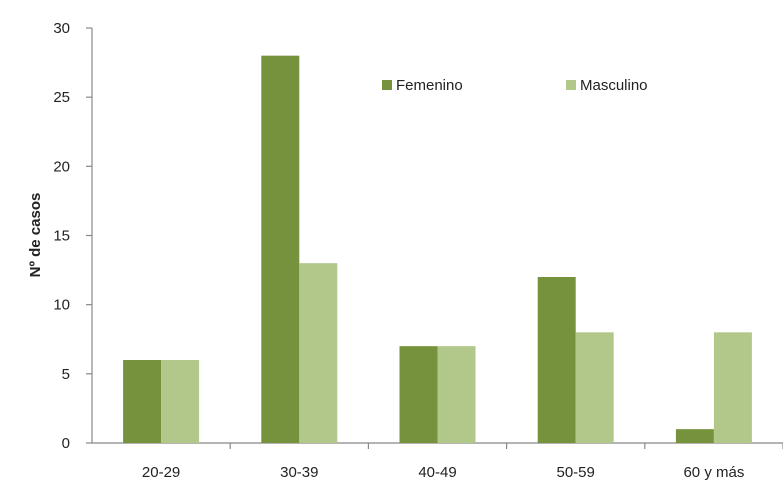  Describe the element at coordinates (732, 387) in the screenshot. I see `bar-masculino-60-y-más` at that location.